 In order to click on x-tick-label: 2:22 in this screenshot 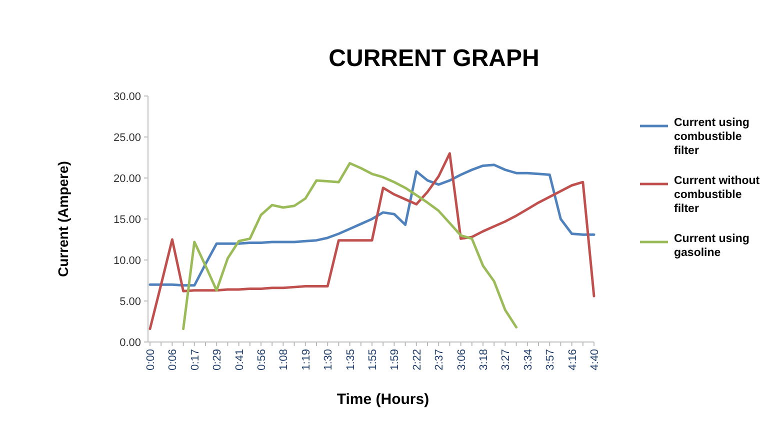, I will do `click(417, 359)`.